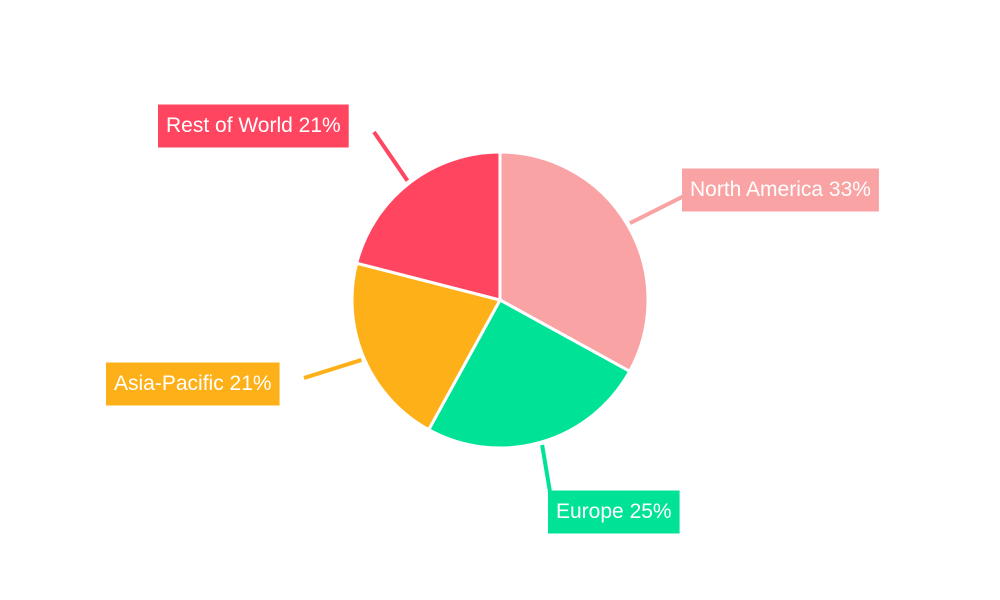 Image resolution: width=1000 pixels, height=600 pixels. I want to click on label-value: 33%, so click(850, 189).